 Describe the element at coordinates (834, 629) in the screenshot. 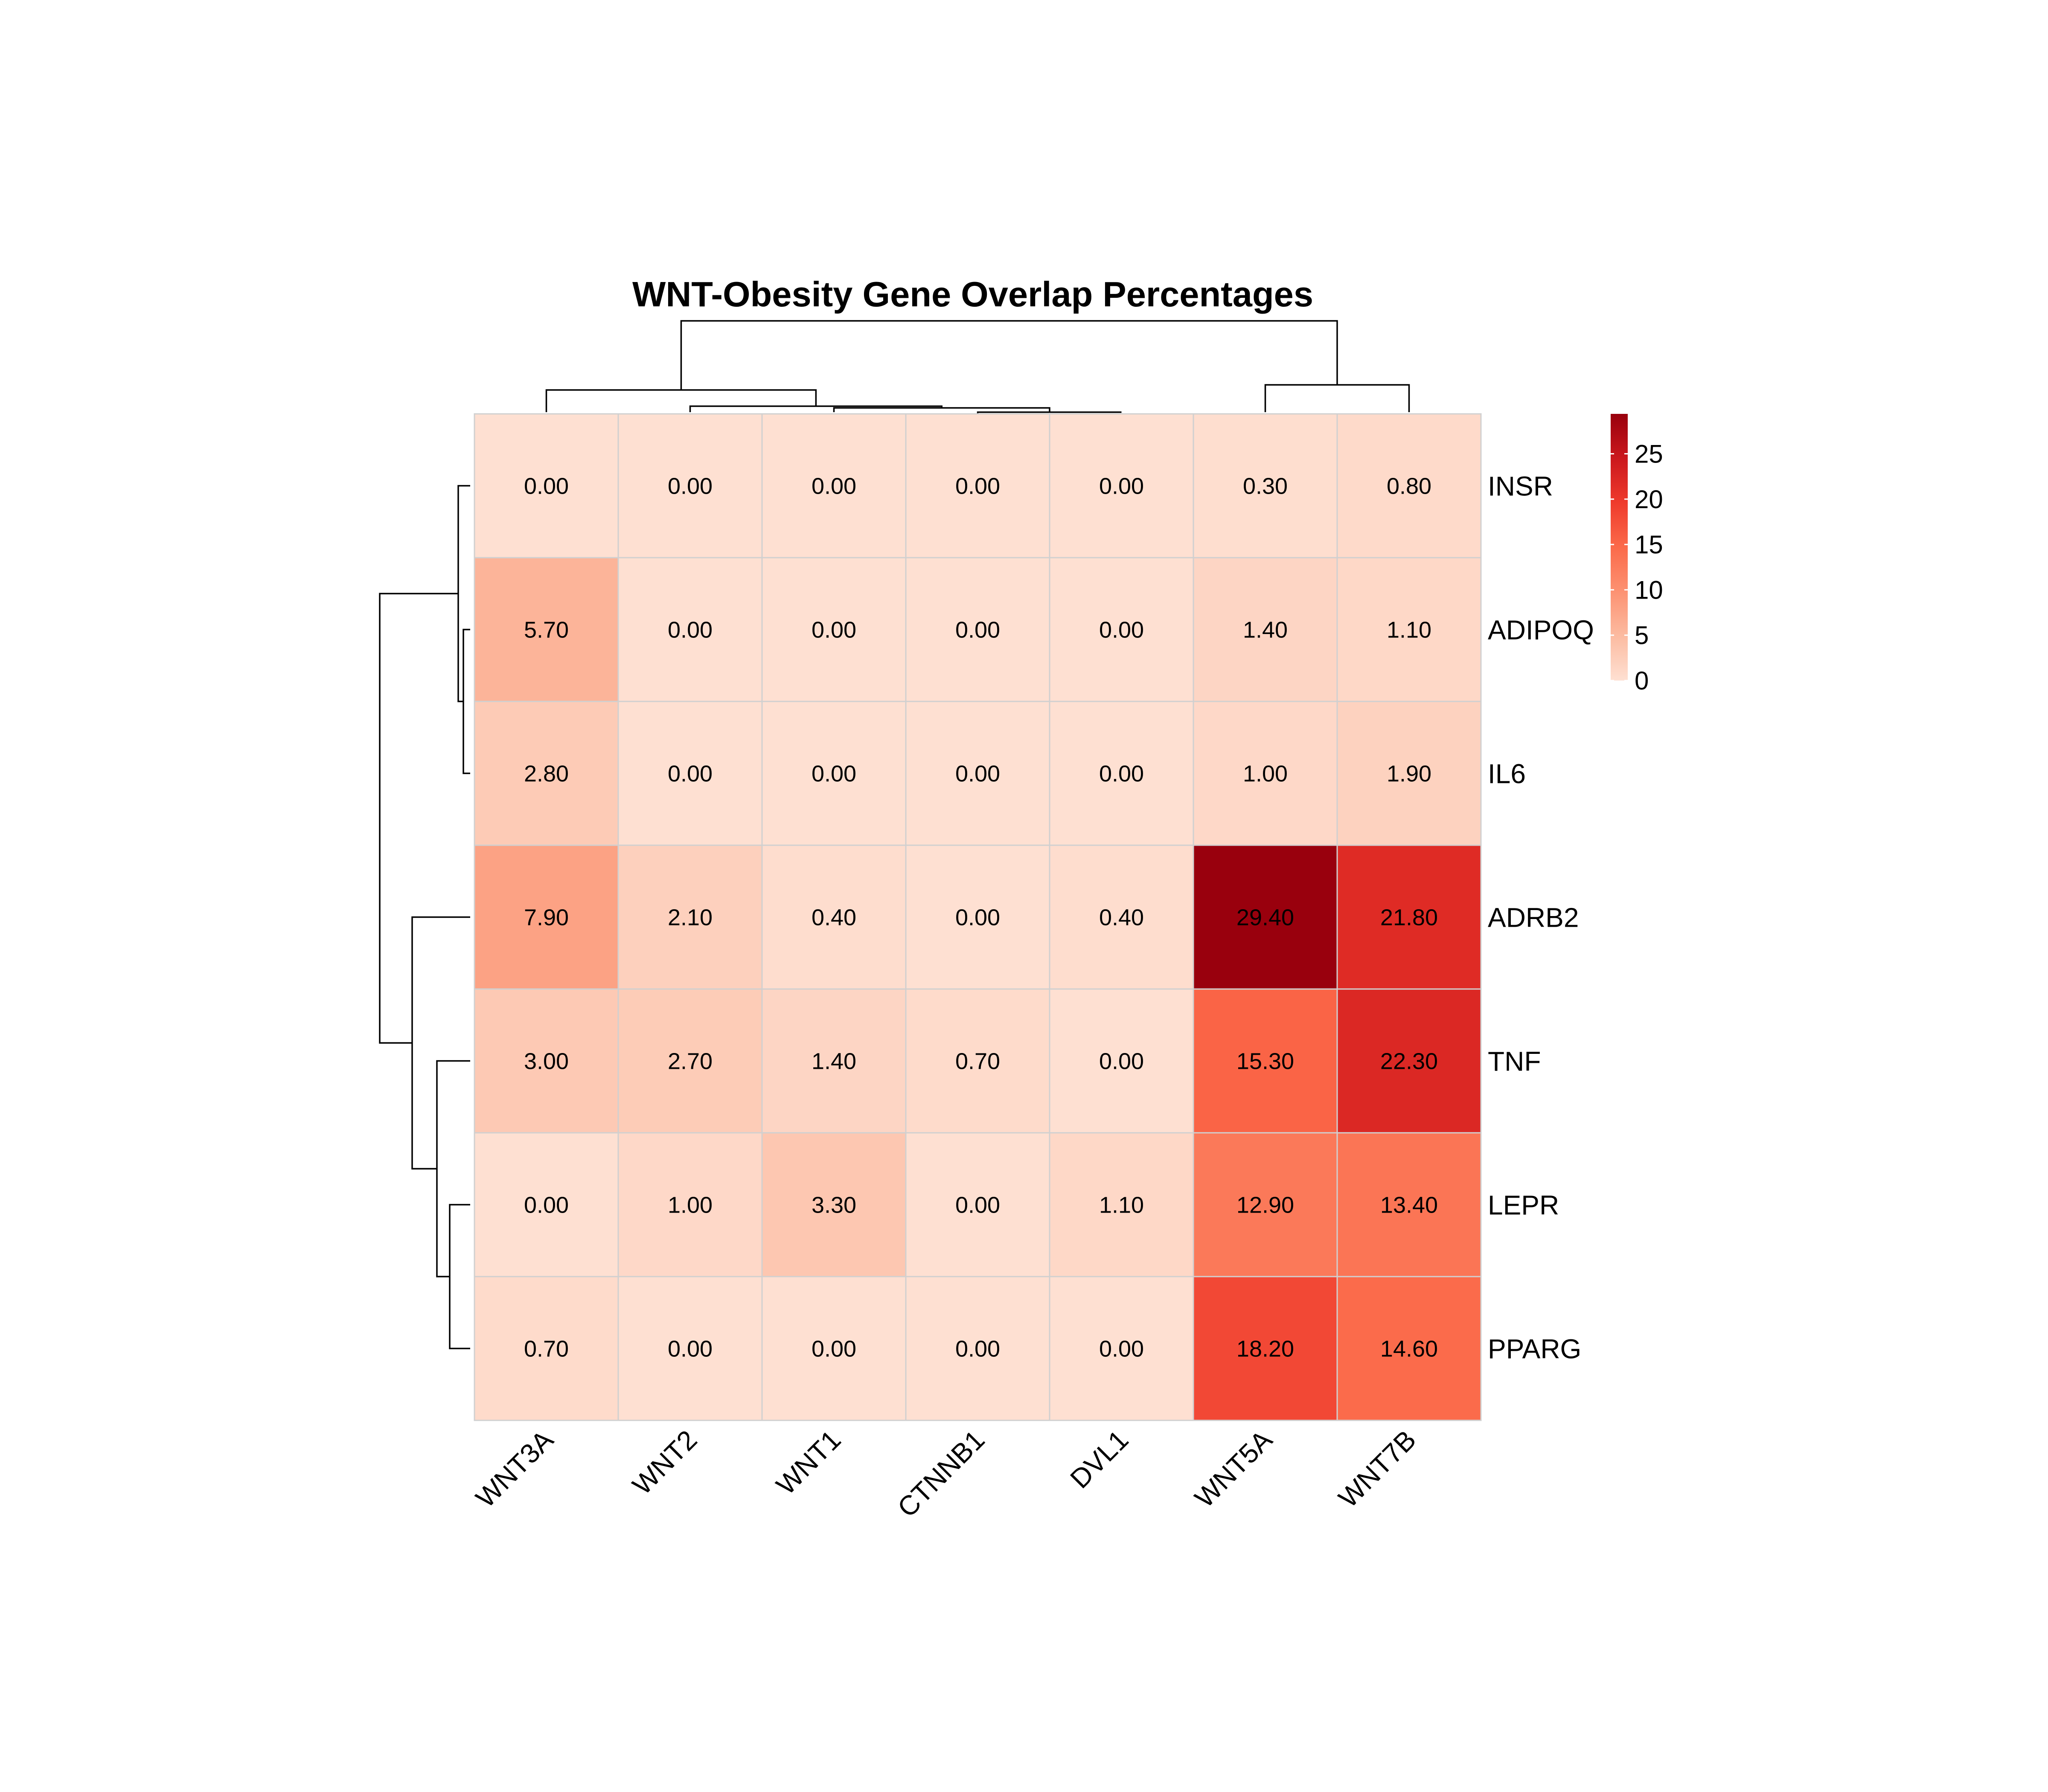

I see `heatmap-cell-adipoq-wnt1` at that location.